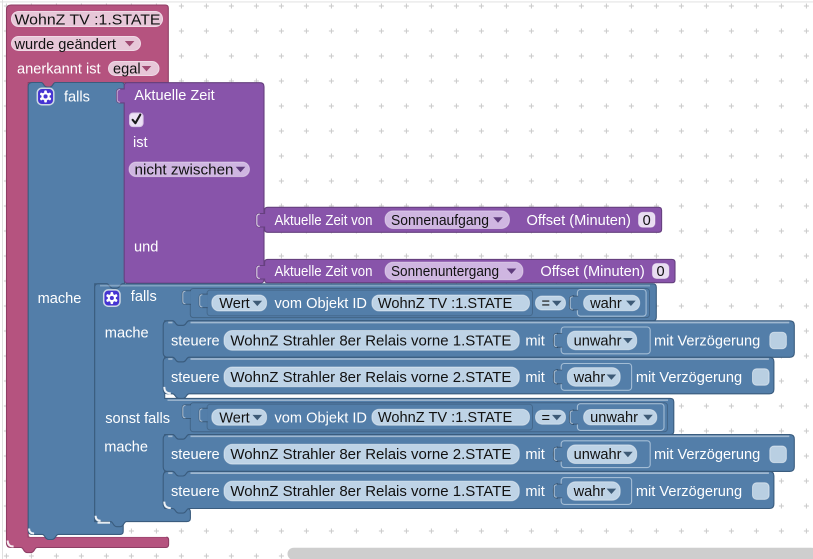  Describe the element at coordinates (137, 419) in the screenshot. I see `svg-text: sonst falls` at that location.